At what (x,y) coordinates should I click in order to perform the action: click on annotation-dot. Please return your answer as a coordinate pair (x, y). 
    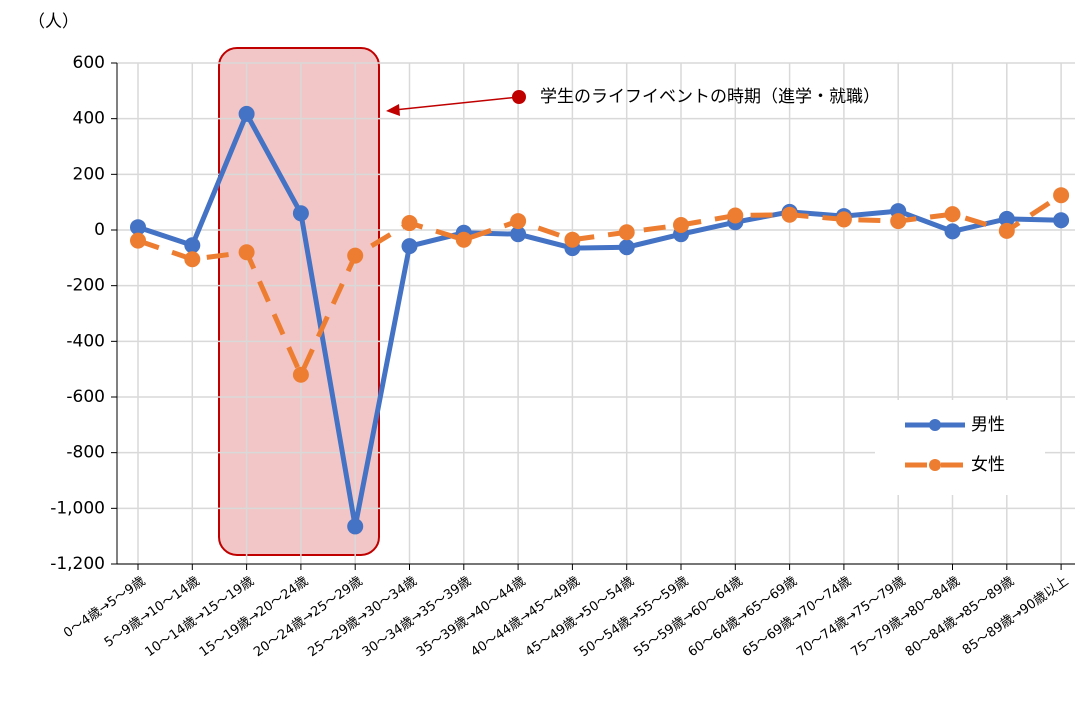
    Looking at the image, I should click on (519, 97).